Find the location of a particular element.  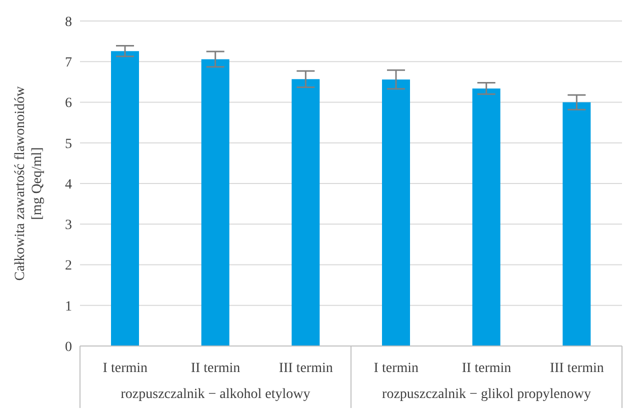

text: rozpuszczalnik − alkohol etylowy is located at coordinates (215, 394).